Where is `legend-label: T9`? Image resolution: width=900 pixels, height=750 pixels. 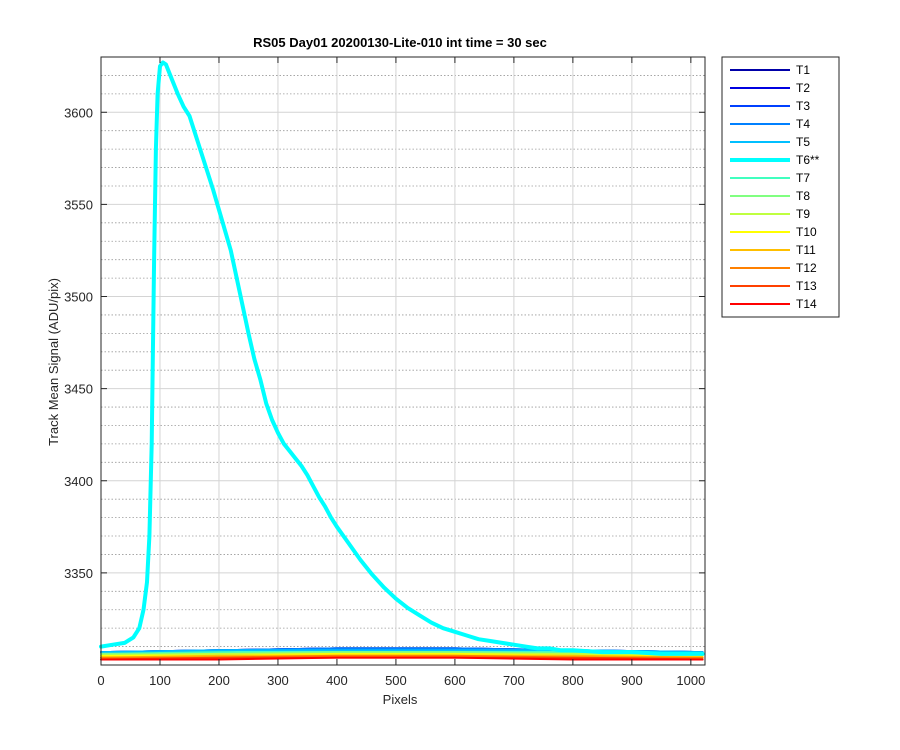 legend-label: T9 is located at coordinates (803, 214).